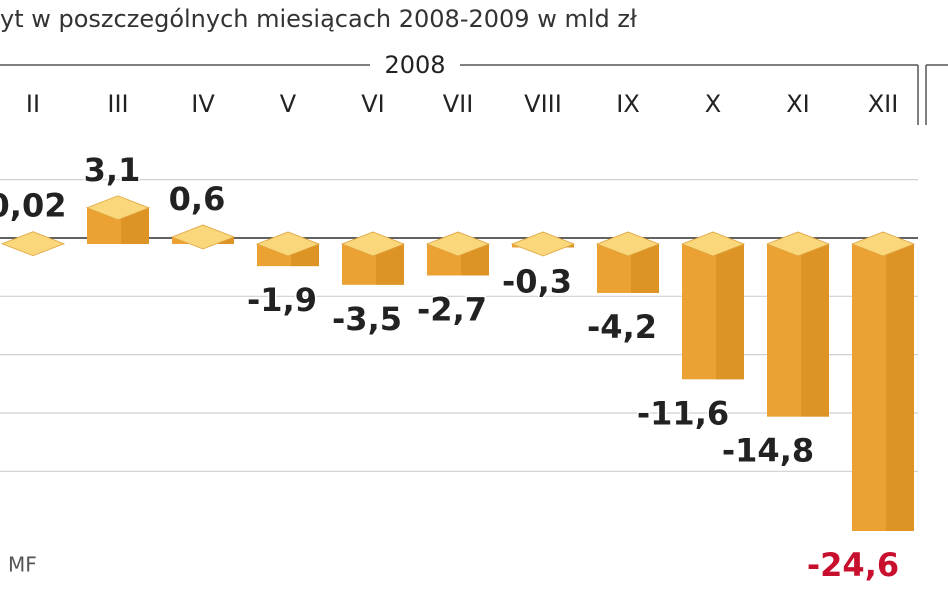  I want to click on x-tick-label: IV, so click(203, 104).